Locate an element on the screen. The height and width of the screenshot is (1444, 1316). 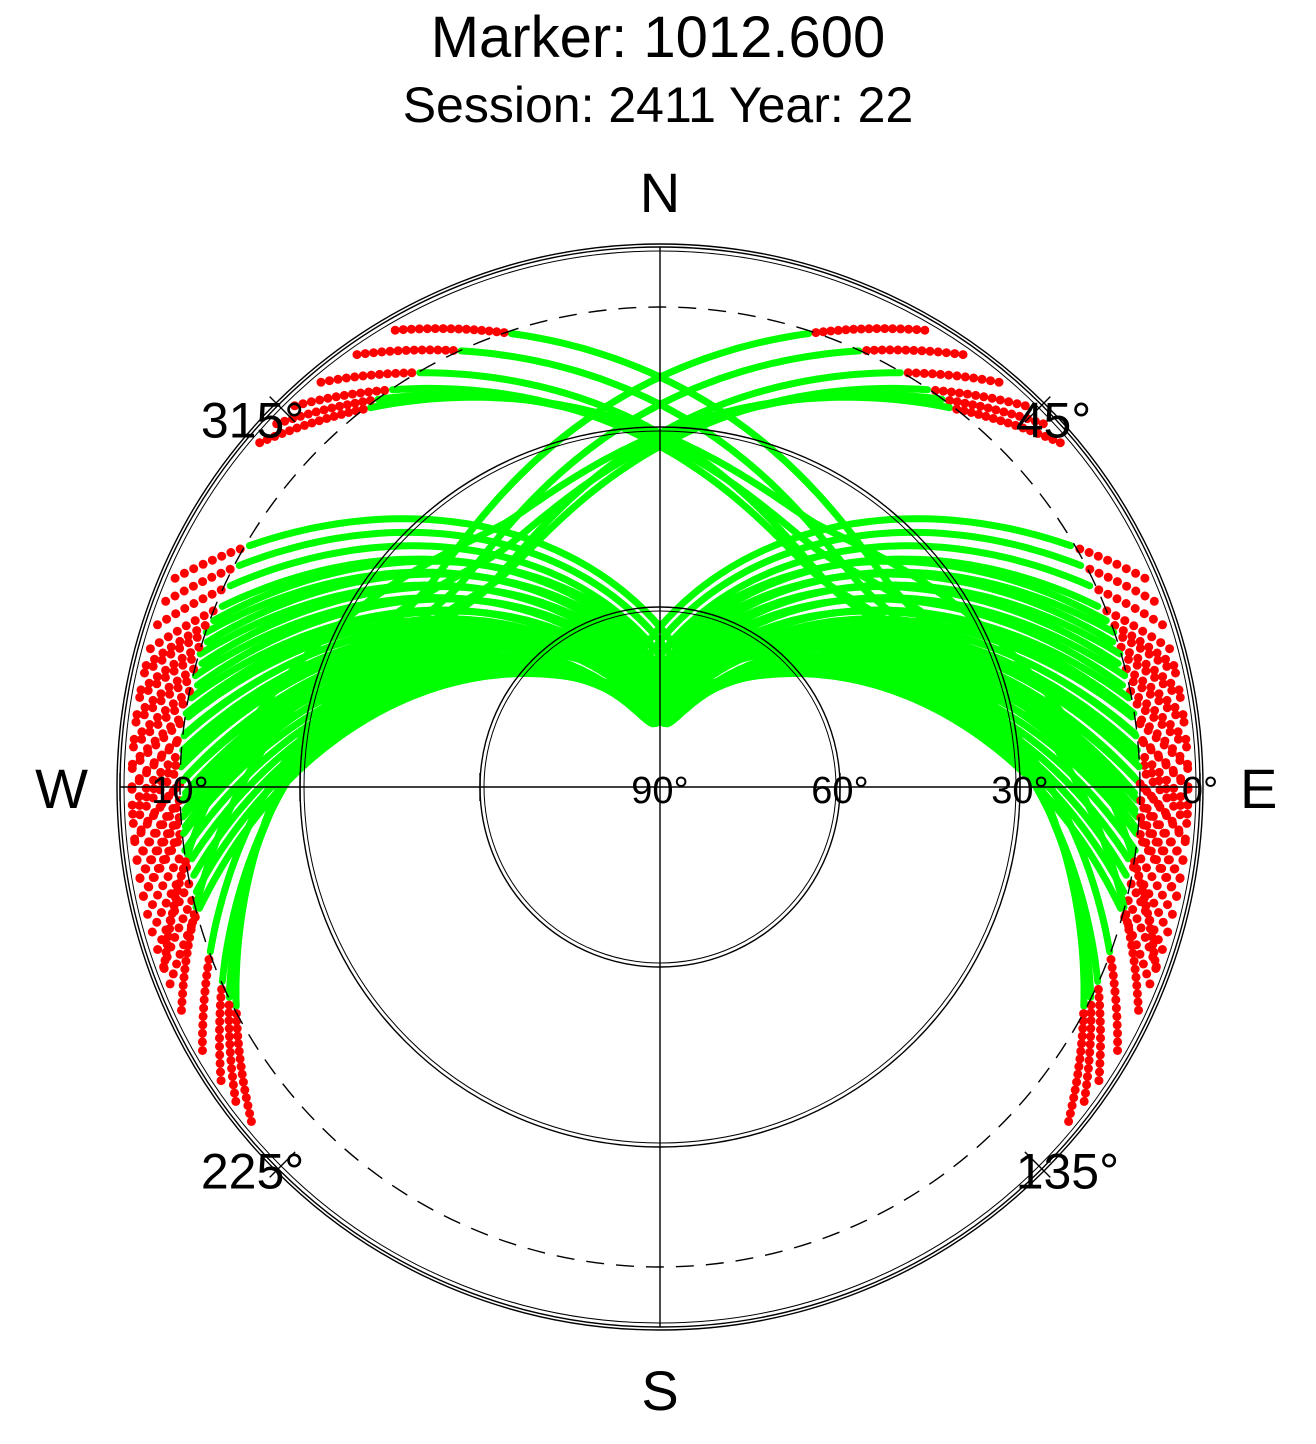
elevation-label: 10° is located at coordinates (179, 791).